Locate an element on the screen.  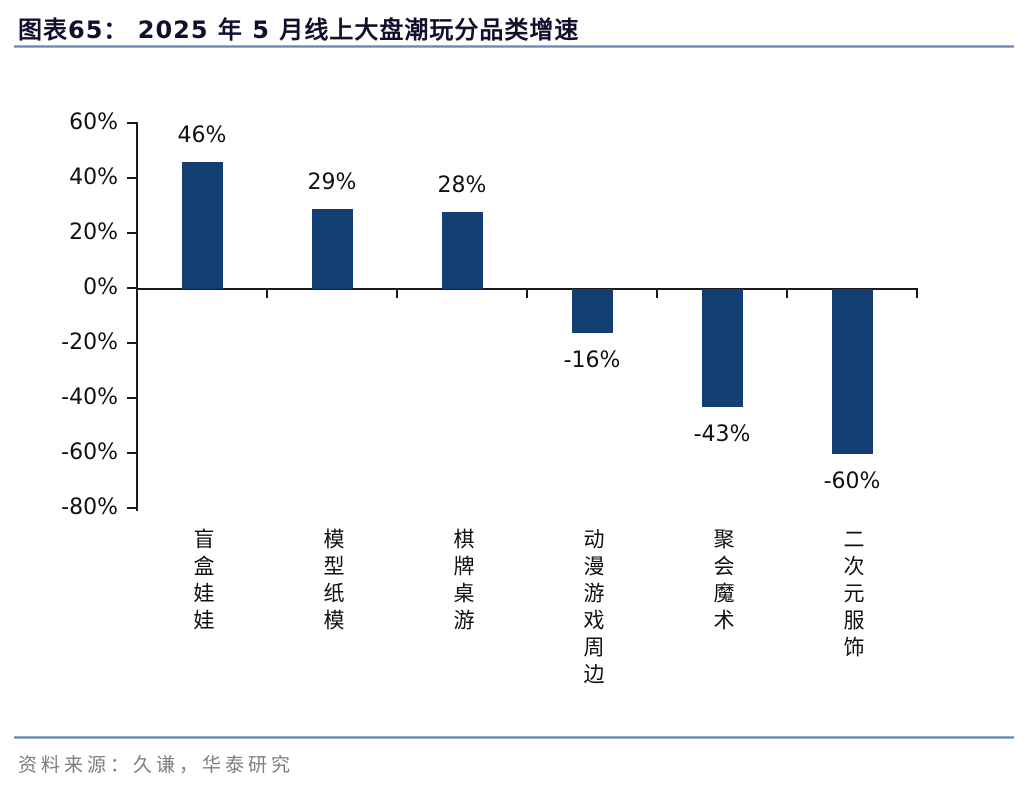
y-axis-tick-label: -80% is located at coordinates (89, 507).